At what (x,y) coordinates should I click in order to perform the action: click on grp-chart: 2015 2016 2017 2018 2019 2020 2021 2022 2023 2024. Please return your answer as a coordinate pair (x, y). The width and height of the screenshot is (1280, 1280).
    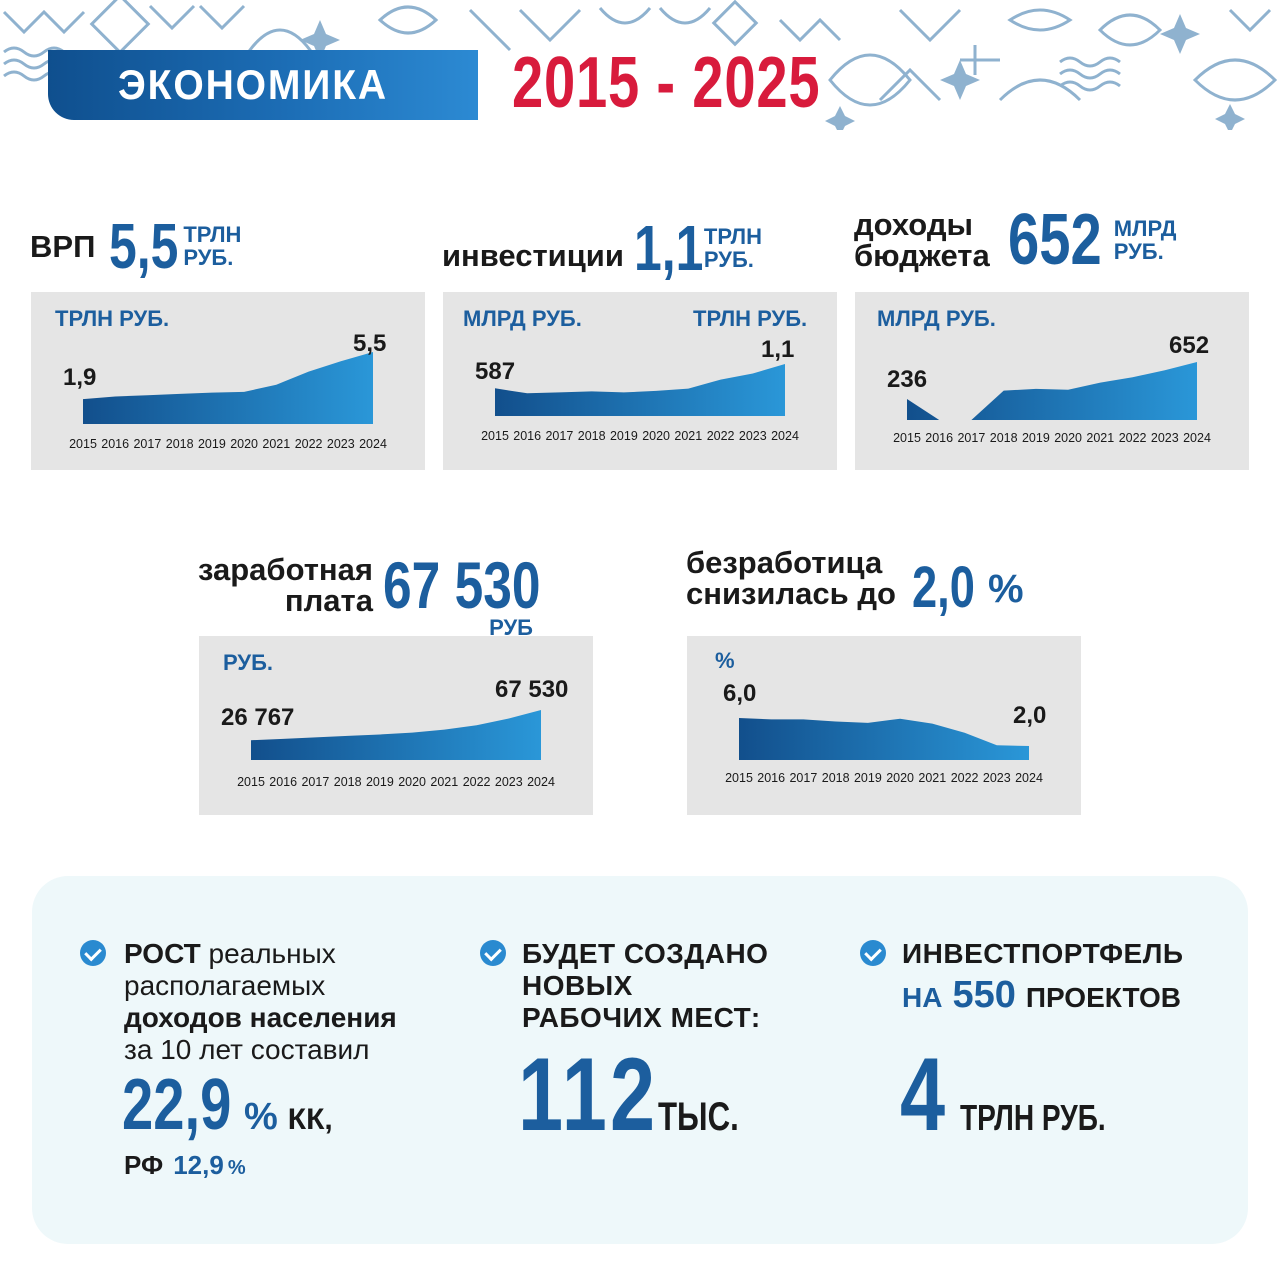
    Looking at the image, I should click on (228, 401).